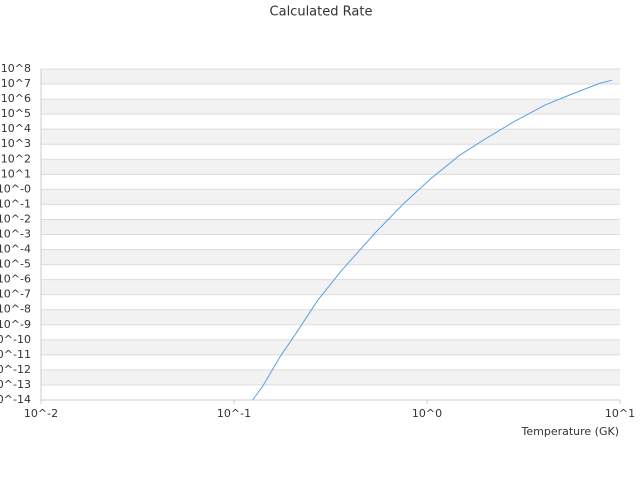 This screenshot has width=640, height=480. I want to click on y-tick-label: 10^-10, so click(15, 339).